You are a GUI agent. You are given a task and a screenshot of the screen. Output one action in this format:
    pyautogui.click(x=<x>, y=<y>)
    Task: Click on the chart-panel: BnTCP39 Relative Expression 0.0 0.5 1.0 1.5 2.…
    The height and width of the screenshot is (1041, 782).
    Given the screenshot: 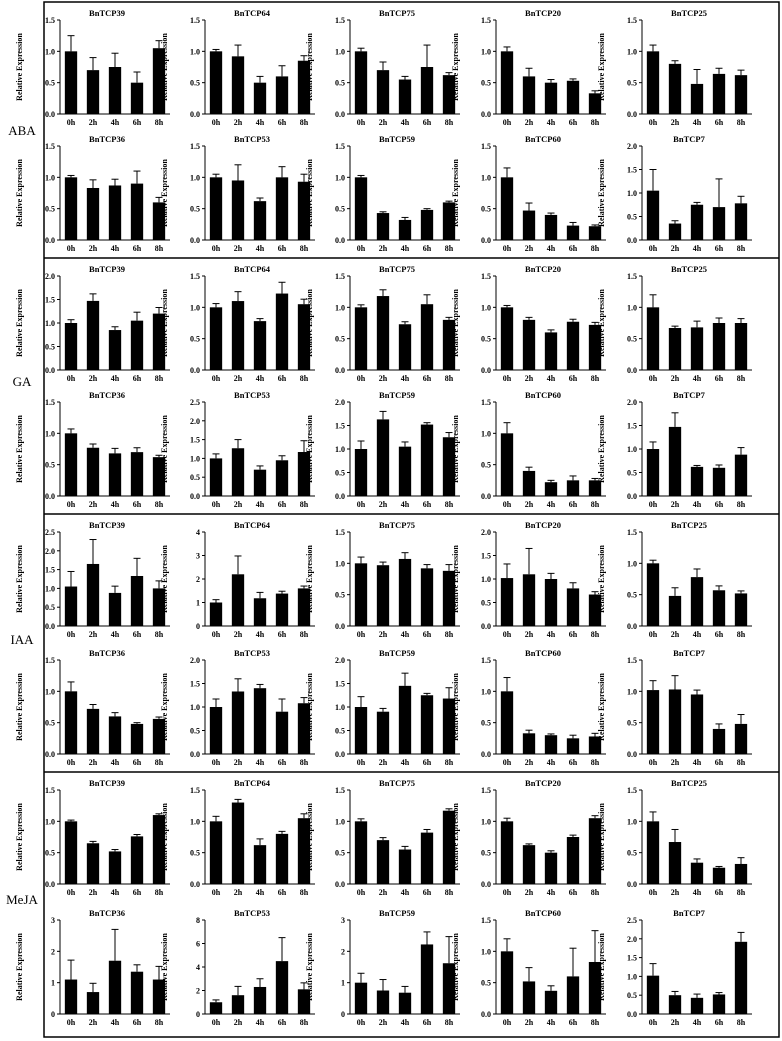 What is the action you would take?
    pyautogui.click(x=92, y=579)
    